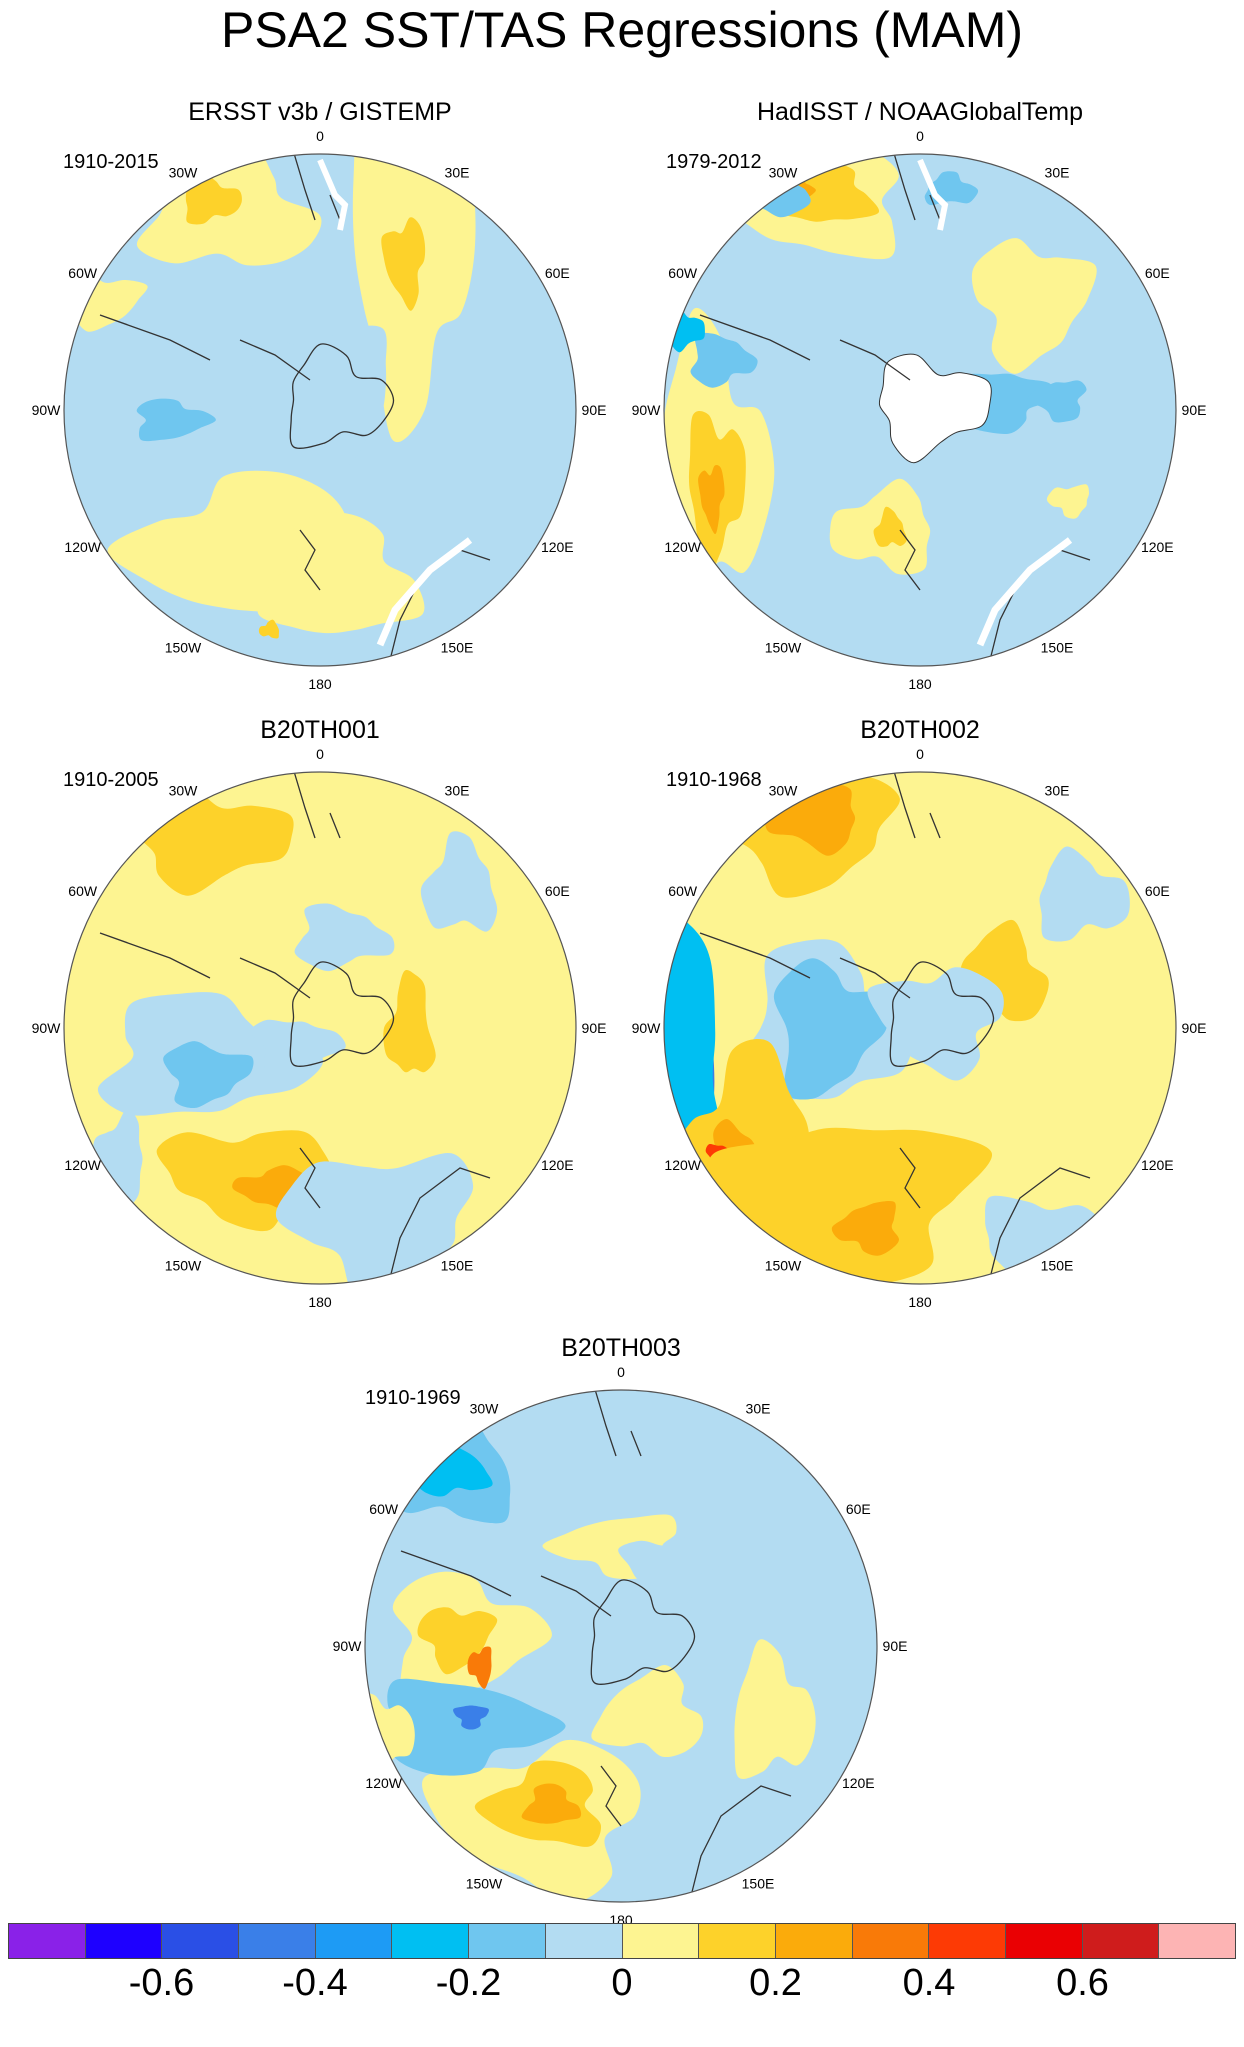 The image size is (1244, 2047). I want to click on colorbar-tick-label: -0.4, so click(315, 1983).